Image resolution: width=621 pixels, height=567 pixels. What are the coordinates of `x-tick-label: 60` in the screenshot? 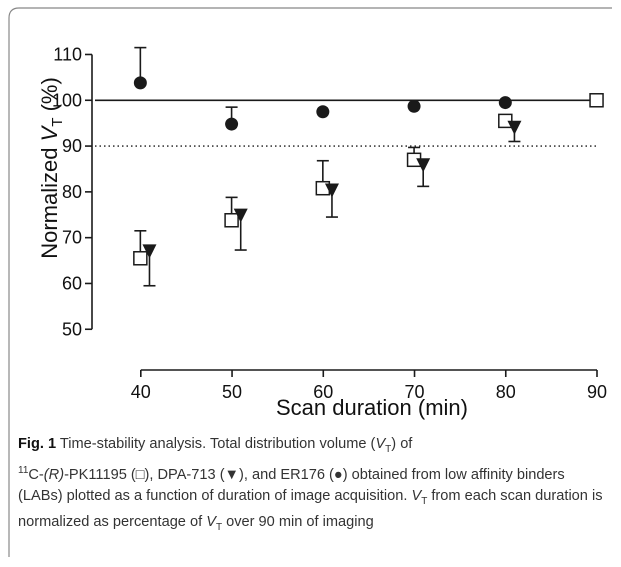 It's located at (323, 392).